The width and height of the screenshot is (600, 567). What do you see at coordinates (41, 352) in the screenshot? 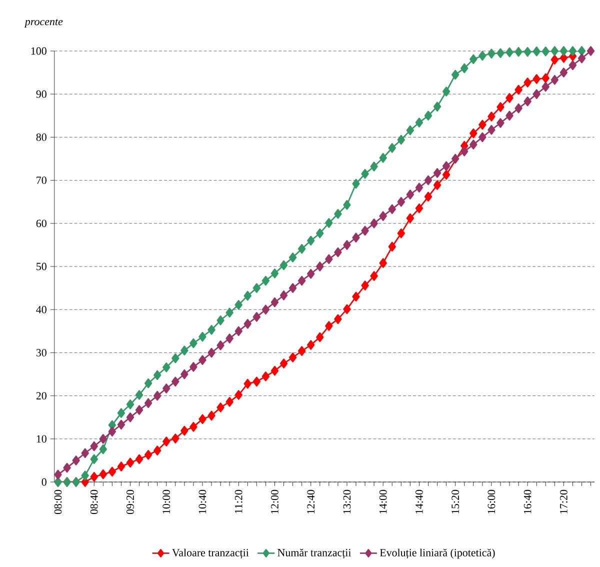
I see `y-tick-label: 30` at bounding box center [41, 352].